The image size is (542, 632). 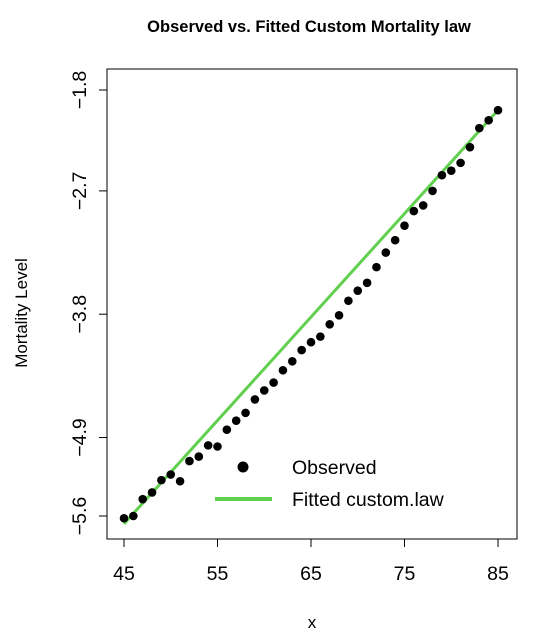 I want to click on y-tick-label: −1.8, so click(x=80, y=90).